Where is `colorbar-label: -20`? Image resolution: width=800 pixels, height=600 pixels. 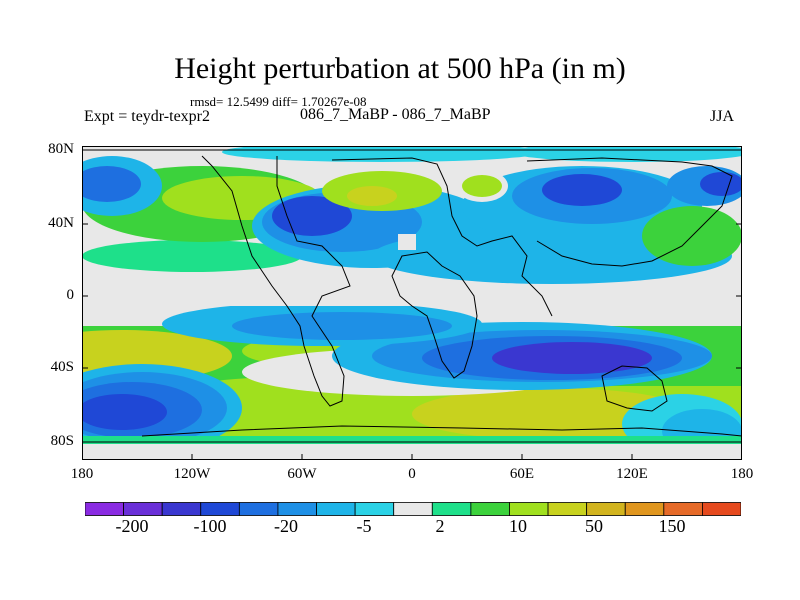 colorbar-label: -20 is located at coordinates (286, 526).